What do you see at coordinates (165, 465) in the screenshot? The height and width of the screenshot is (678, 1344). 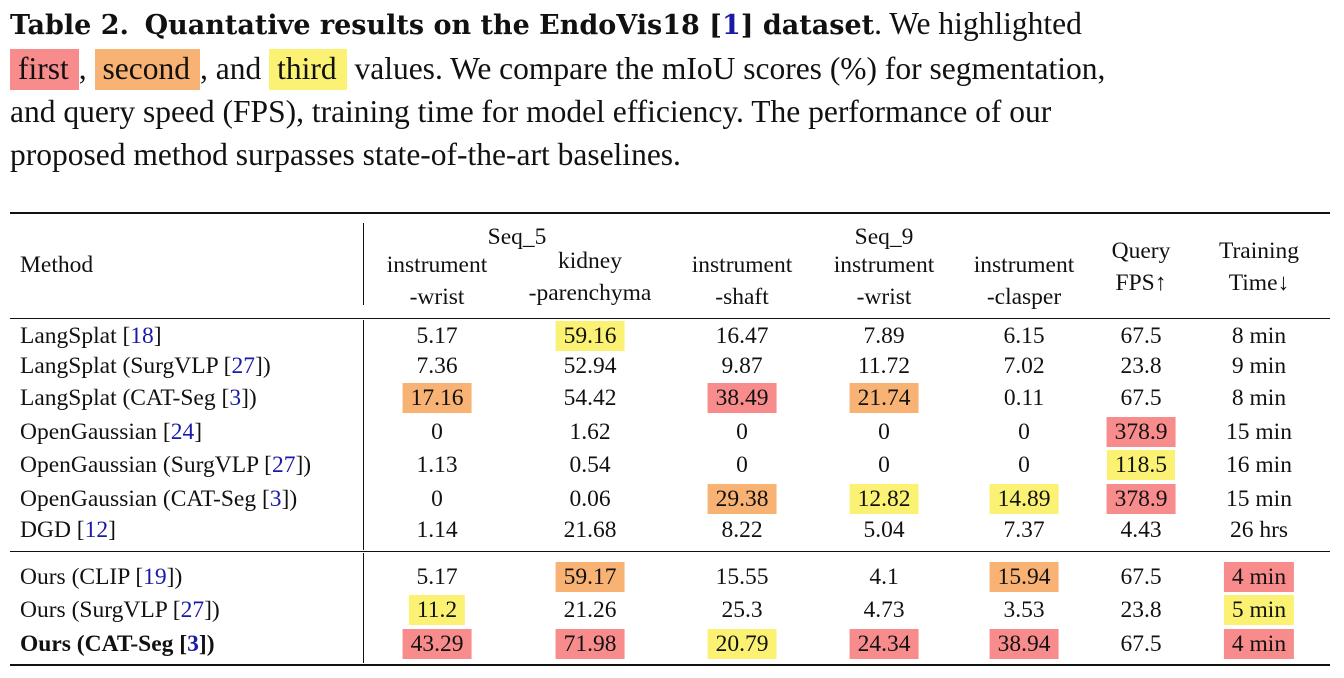 I see `row-4-method: OpenGaussian (SurgVLP [27])` at bounding box center [165, 465].